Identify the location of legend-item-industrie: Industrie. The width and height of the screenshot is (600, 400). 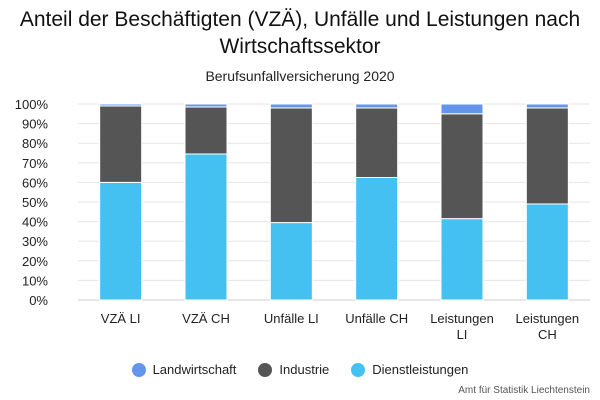
(293, 369).